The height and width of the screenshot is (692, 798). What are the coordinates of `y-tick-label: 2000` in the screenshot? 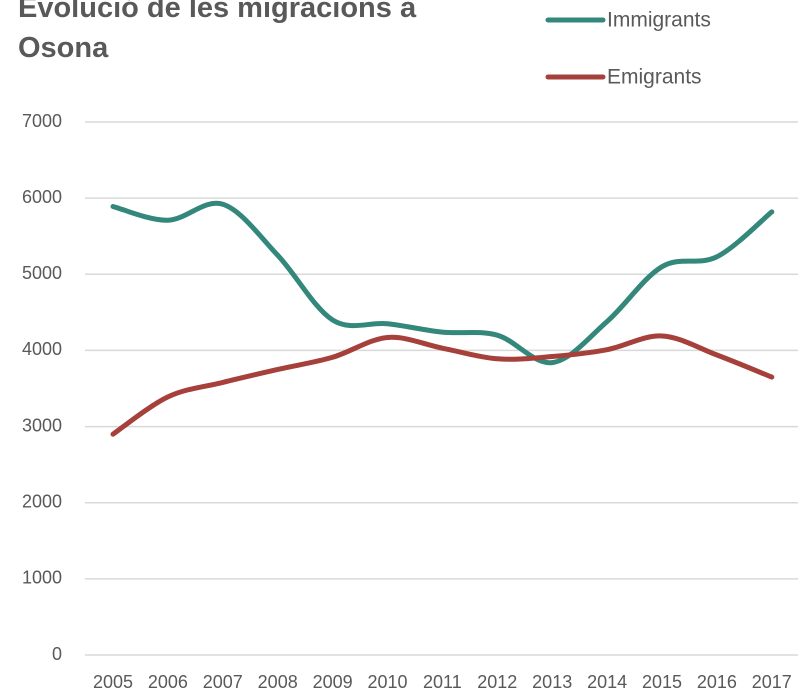 It's located at (42, 501).